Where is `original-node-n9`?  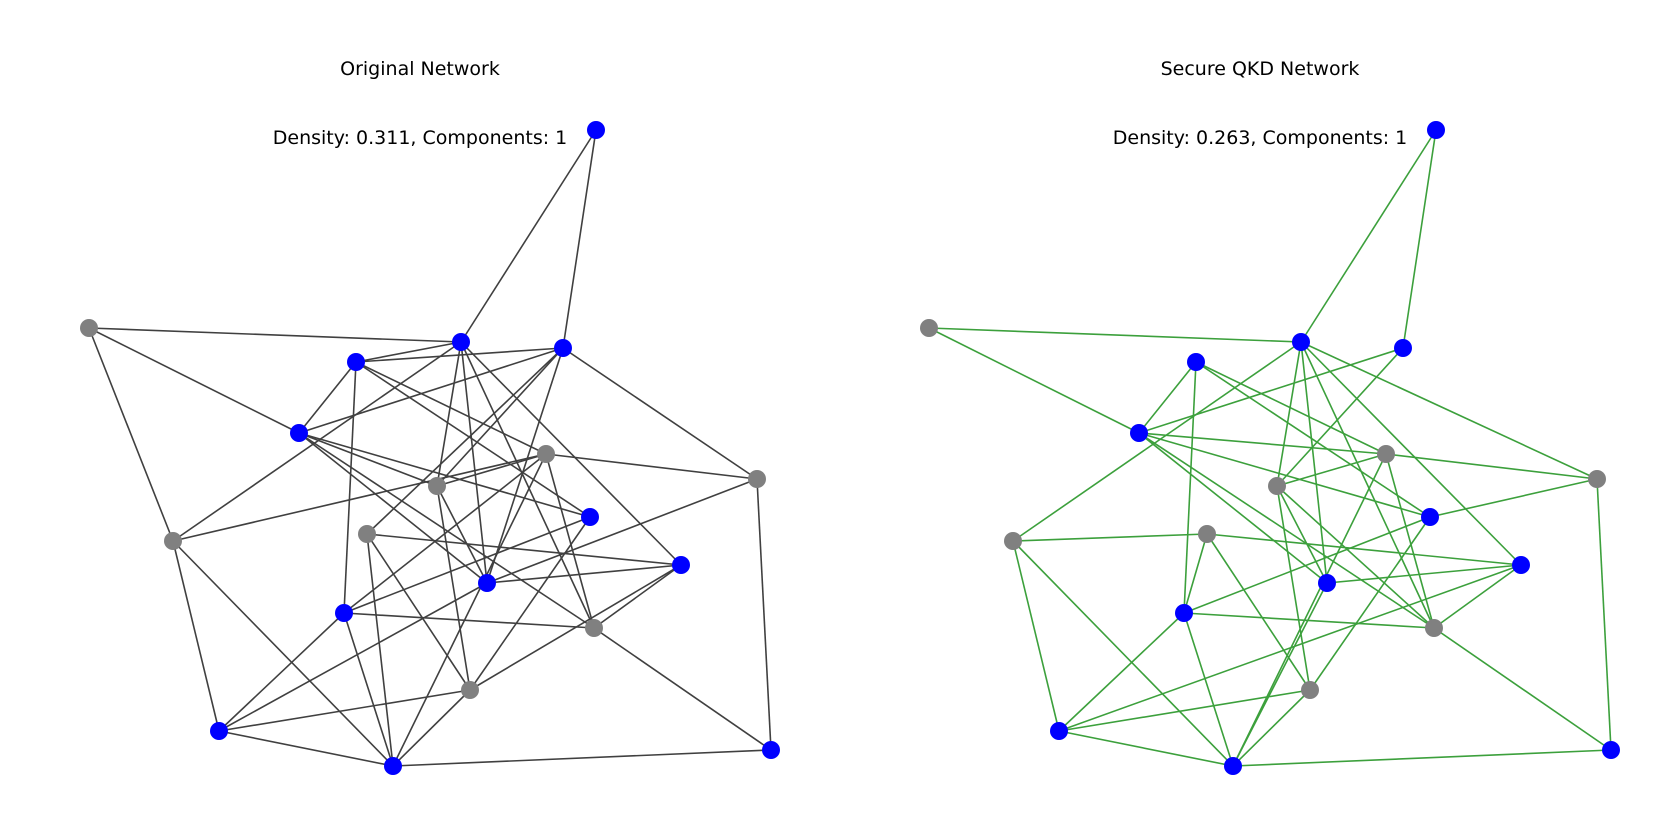 original-node-n9 is located at coordinates (437, 486).